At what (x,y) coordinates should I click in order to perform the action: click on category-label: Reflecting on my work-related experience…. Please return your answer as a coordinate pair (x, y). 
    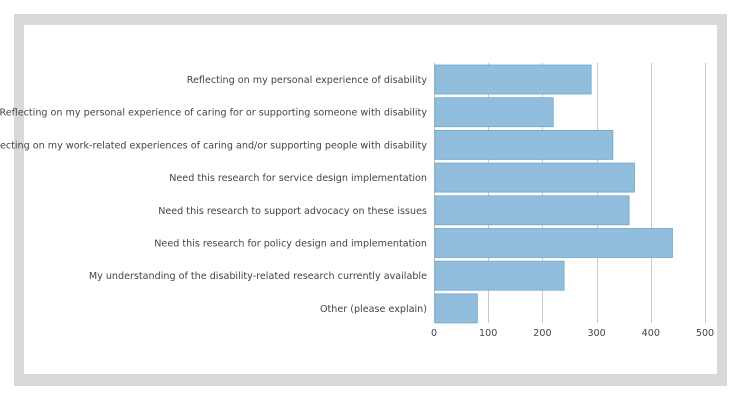
    Looking at the image, I should click on (213, 145).